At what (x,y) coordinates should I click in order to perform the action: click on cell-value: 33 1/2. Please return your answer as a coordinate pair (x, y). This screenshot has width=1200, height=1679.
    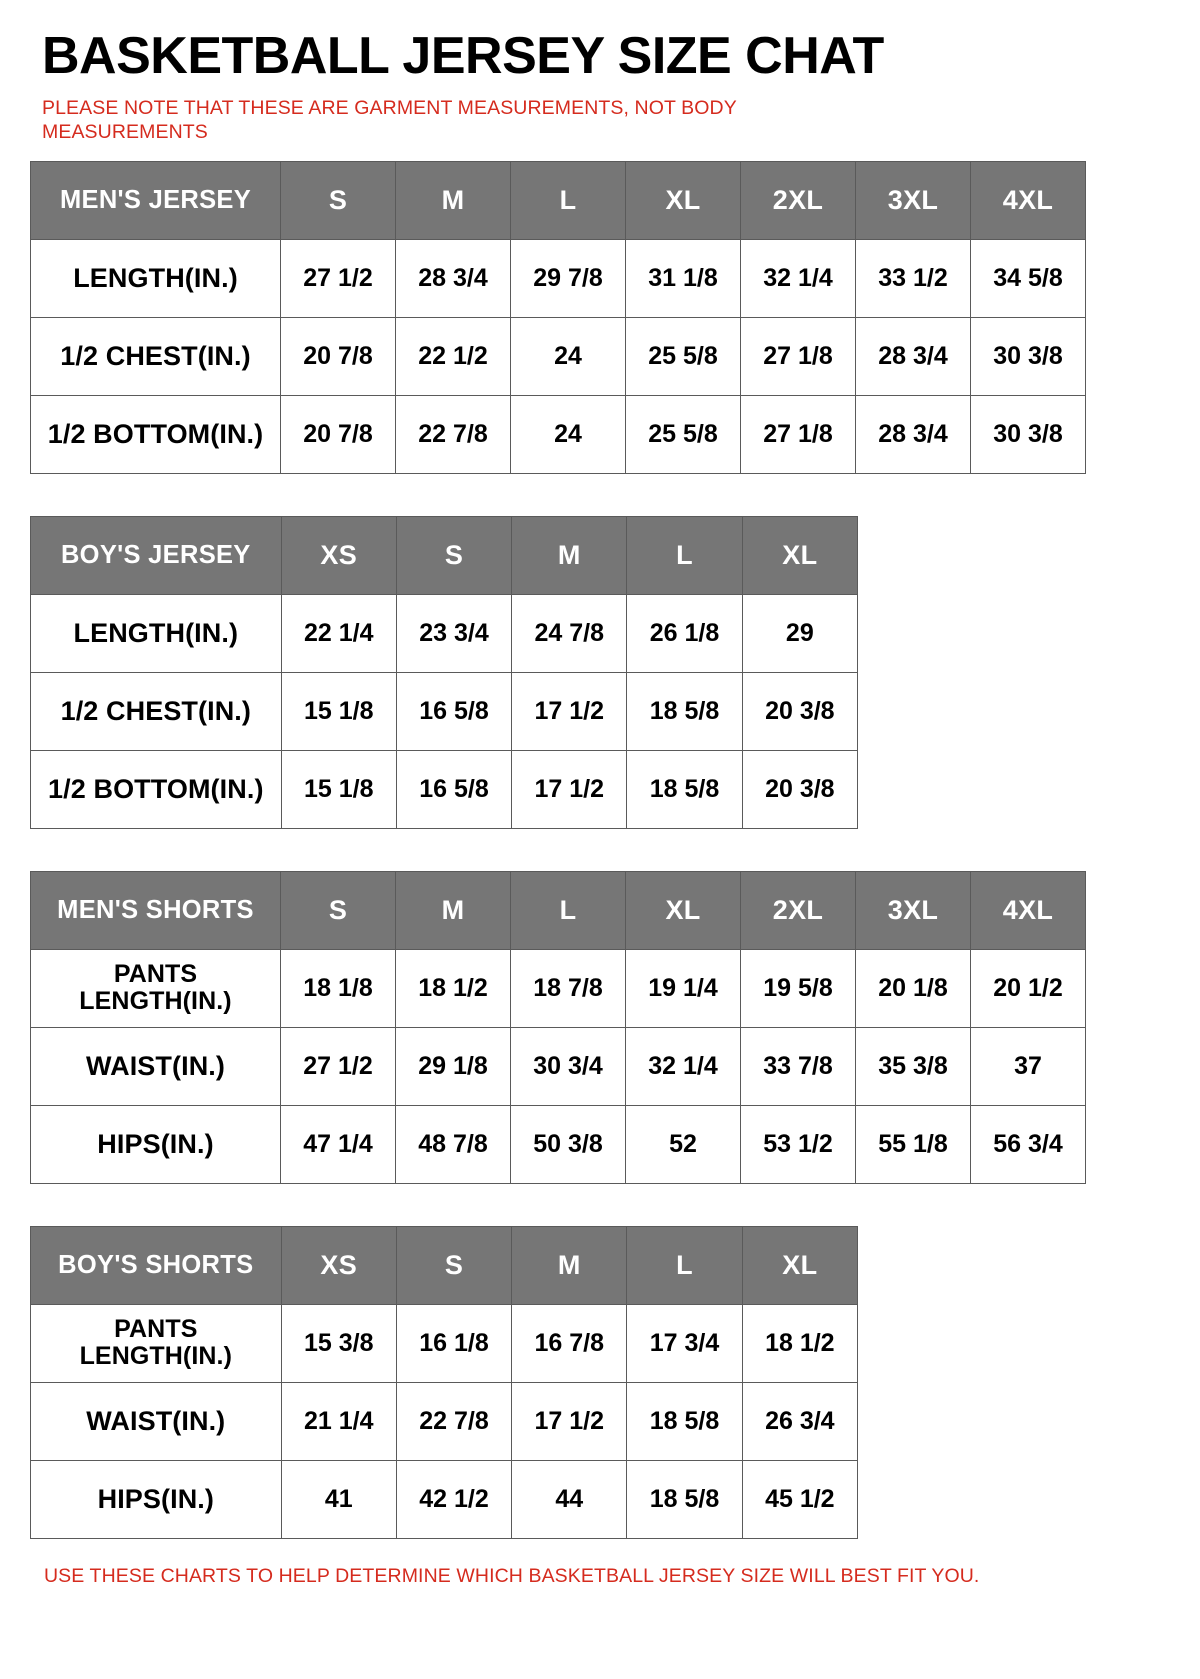
    Looking at the image, I should click on (913, 278).